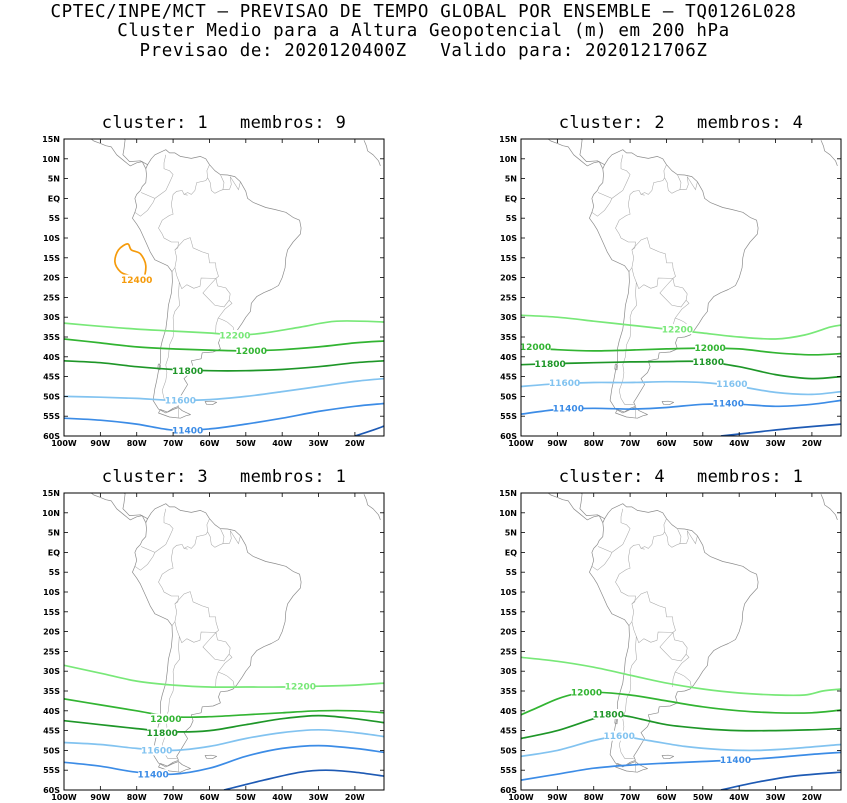 The width and height of the screenshot is (847, 803). Describe the element at coordinates (51, 632) in the screenshot. I see `lat-tick-label: 20S` at that location.